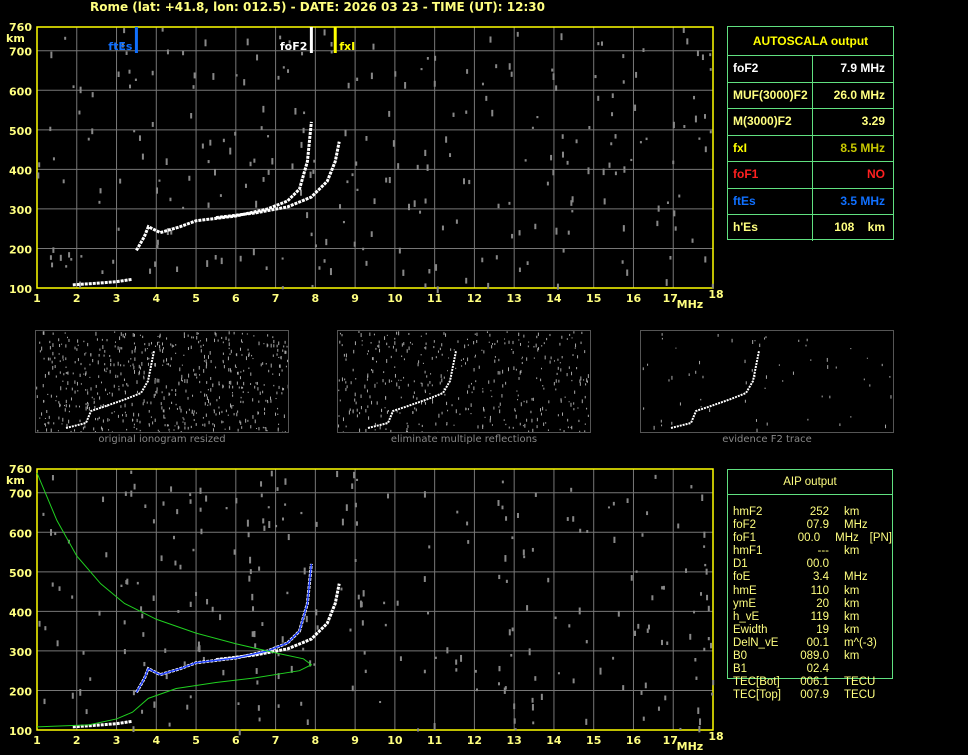 The height and width of the screenshot is (755, 968). What do you see at coordinates (817, 564) in the screenshot?
I see `aip-cell: 00.0` at bounding box center [817, 564].